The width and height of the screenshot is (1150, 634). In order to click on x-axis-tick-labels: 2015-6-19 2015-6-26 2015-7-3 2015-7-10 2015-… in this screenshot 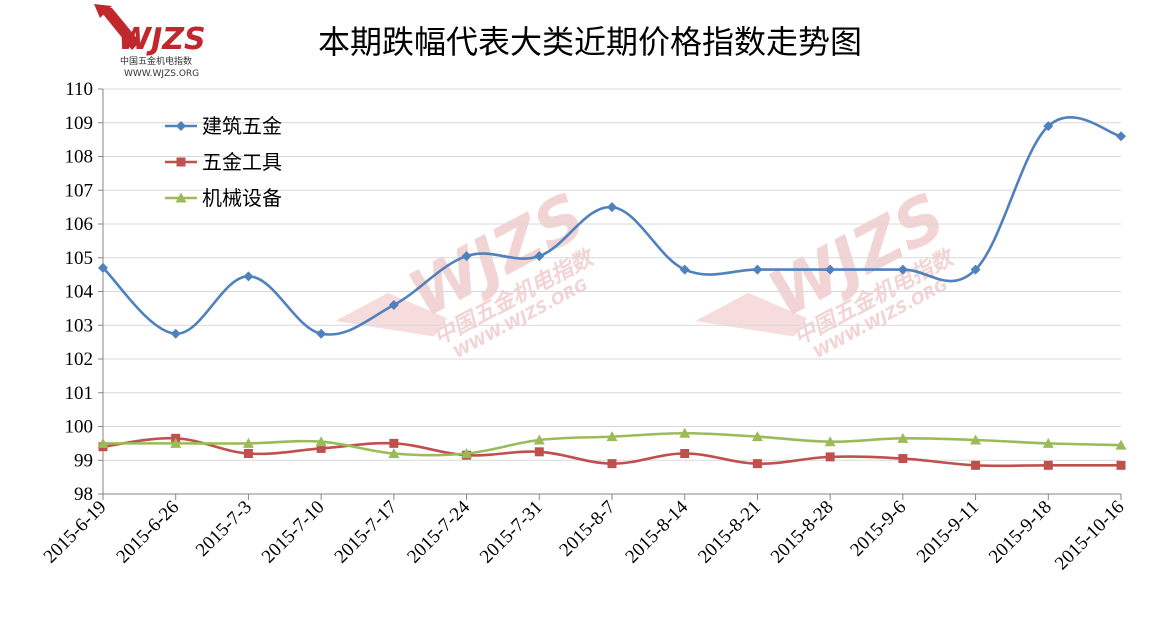, I will do `click(584, 535)`.